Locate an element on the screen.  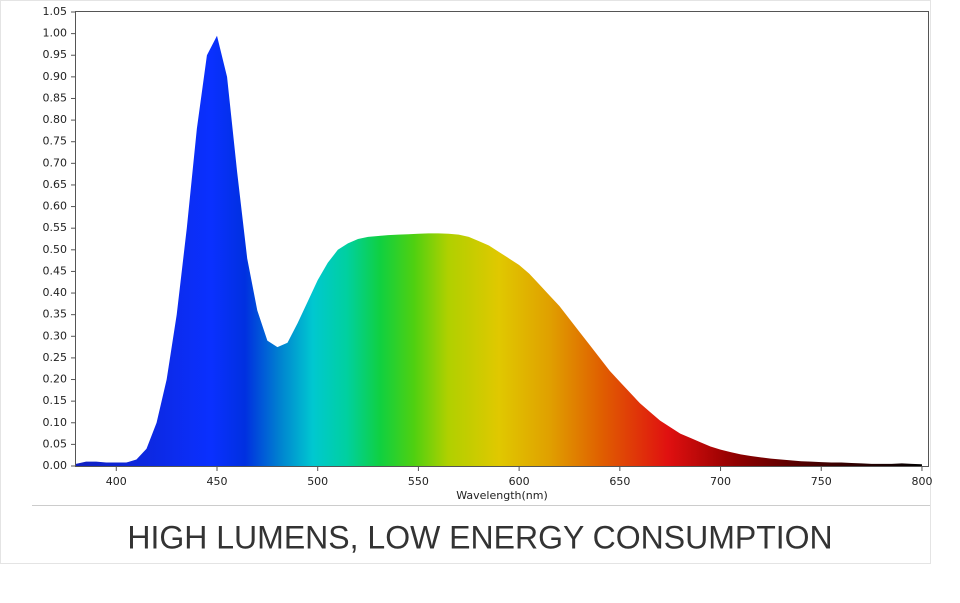
y-tick-label: 0.40 is located at coordinates (55, 292).